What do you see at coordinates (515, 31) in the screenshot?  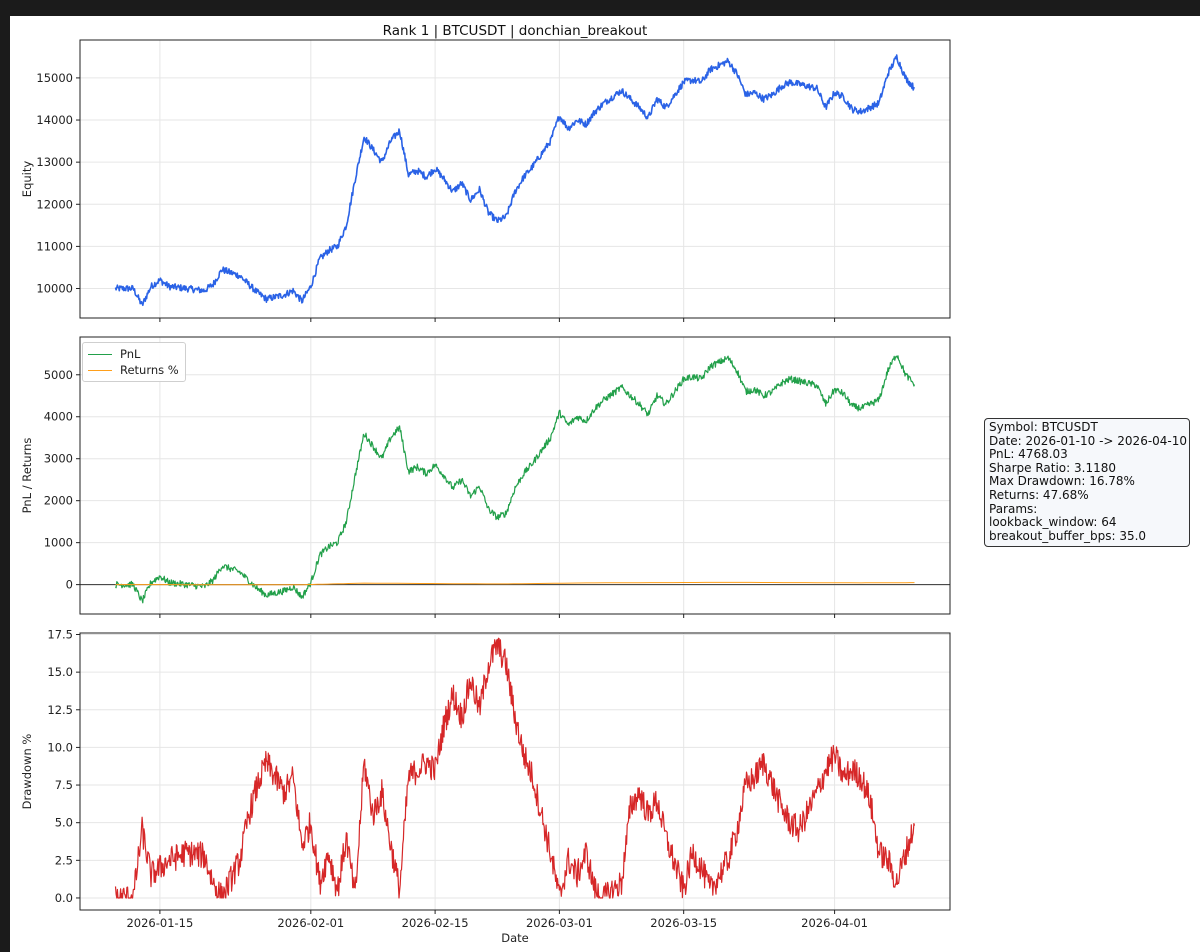 I see `chart-title: Rank 1 | BTCUSDT | donchian_breakout` at bounding box center [515, 31].